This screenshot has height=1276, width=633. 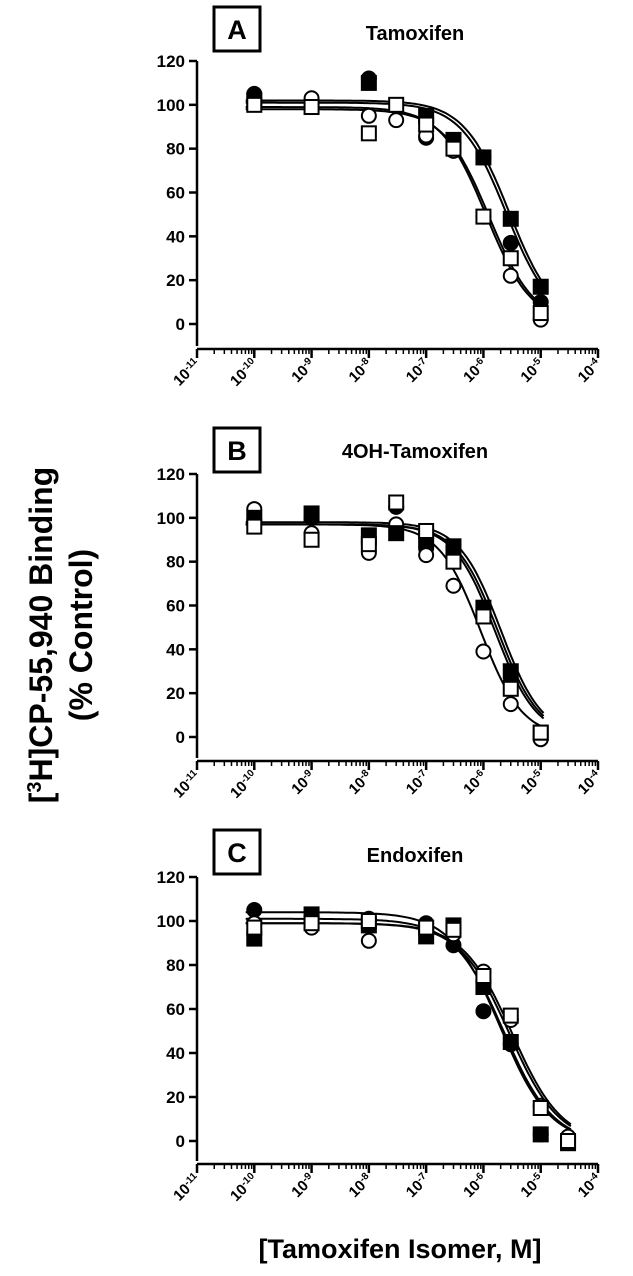 What do you see at coordinates (187, 372) in the screenshot?
I see `x-tick-label: 10-11` at bounding box center [187, 372].